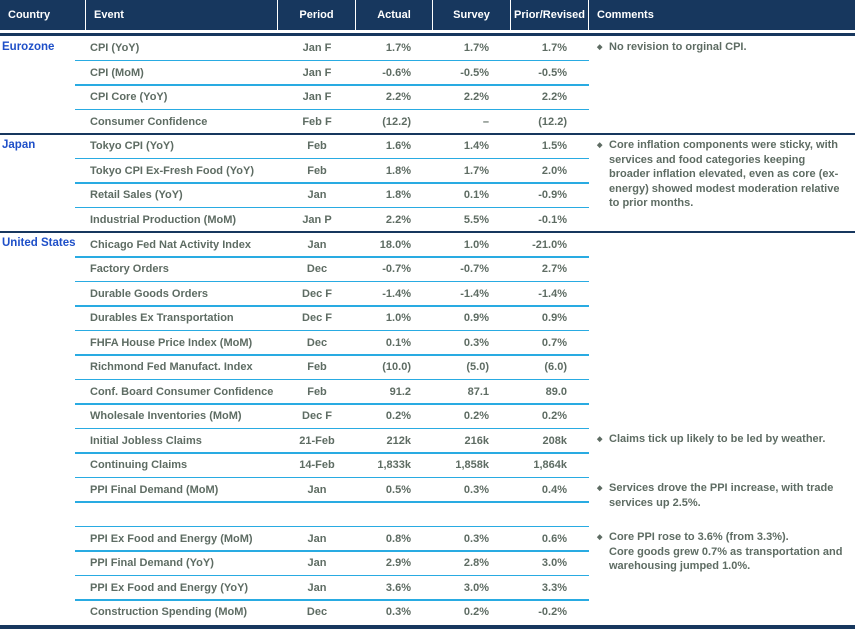 The image size is (855, 629). What do you see at coordinates (474, 269) in the screenshot?
I see `cell-survey: -0.7%` at bounding box center [474, 269].